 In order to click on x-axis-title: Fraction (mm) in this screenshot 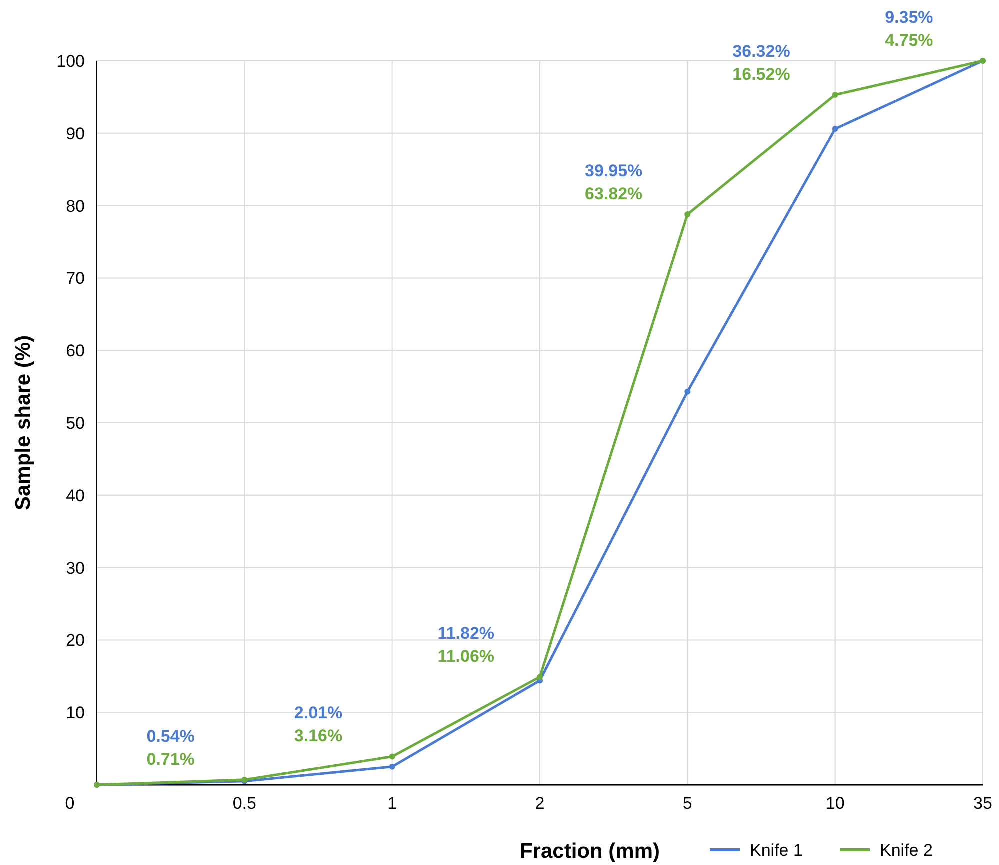, I will do `click(590, 851)`.